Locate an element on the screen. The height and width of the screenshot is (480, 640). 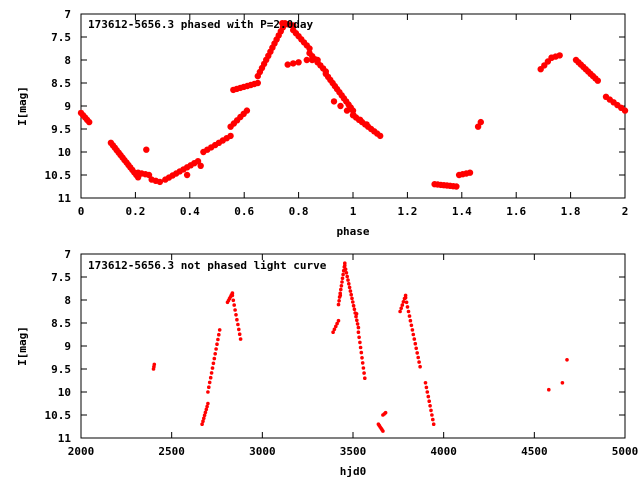
y-axis-label: I[mag] is located at coordinates (22, 346).